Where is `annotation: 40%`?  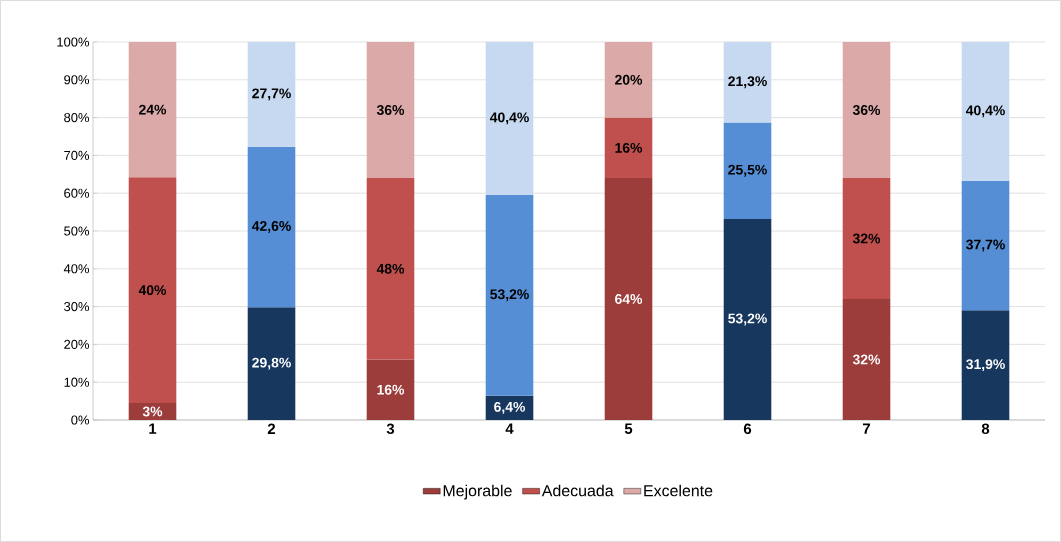 annotation: 40% is located at coordinates (152, 290).